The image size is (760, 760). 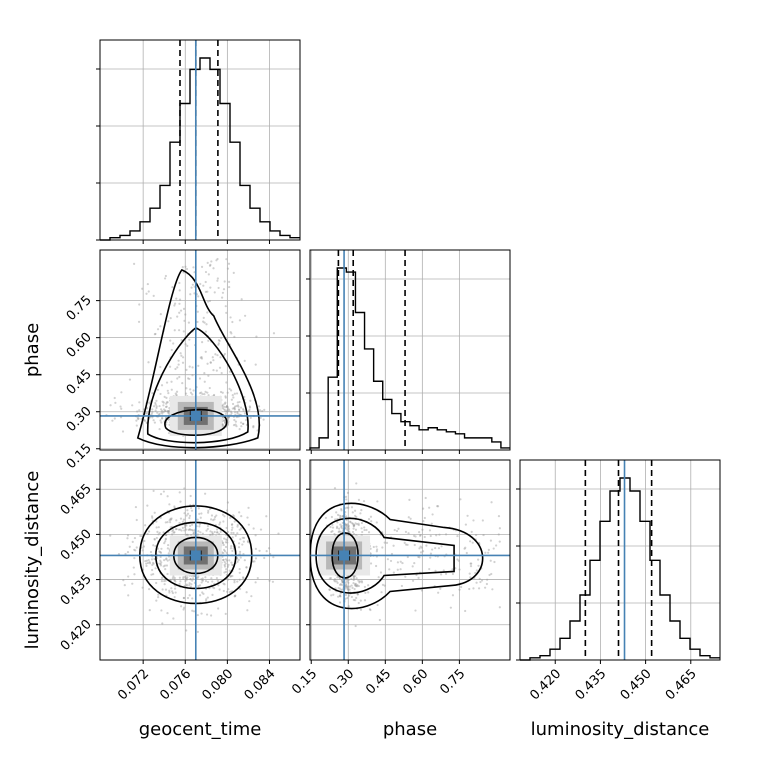 I want to click on x-tick-label: 0.30, so click(x=341, y=681).